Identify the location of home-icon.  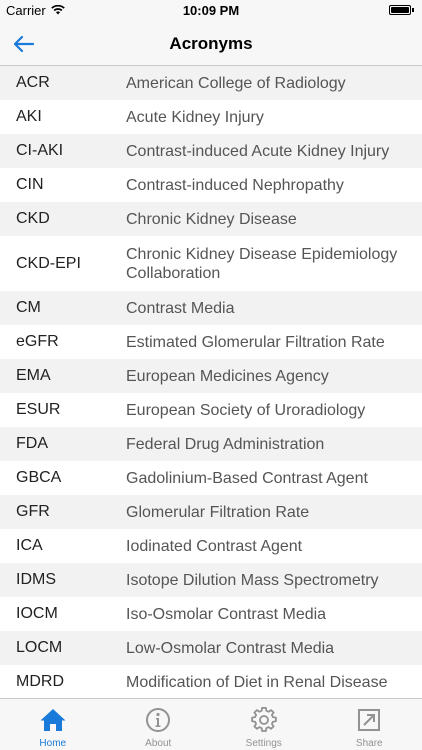
(53, 720).